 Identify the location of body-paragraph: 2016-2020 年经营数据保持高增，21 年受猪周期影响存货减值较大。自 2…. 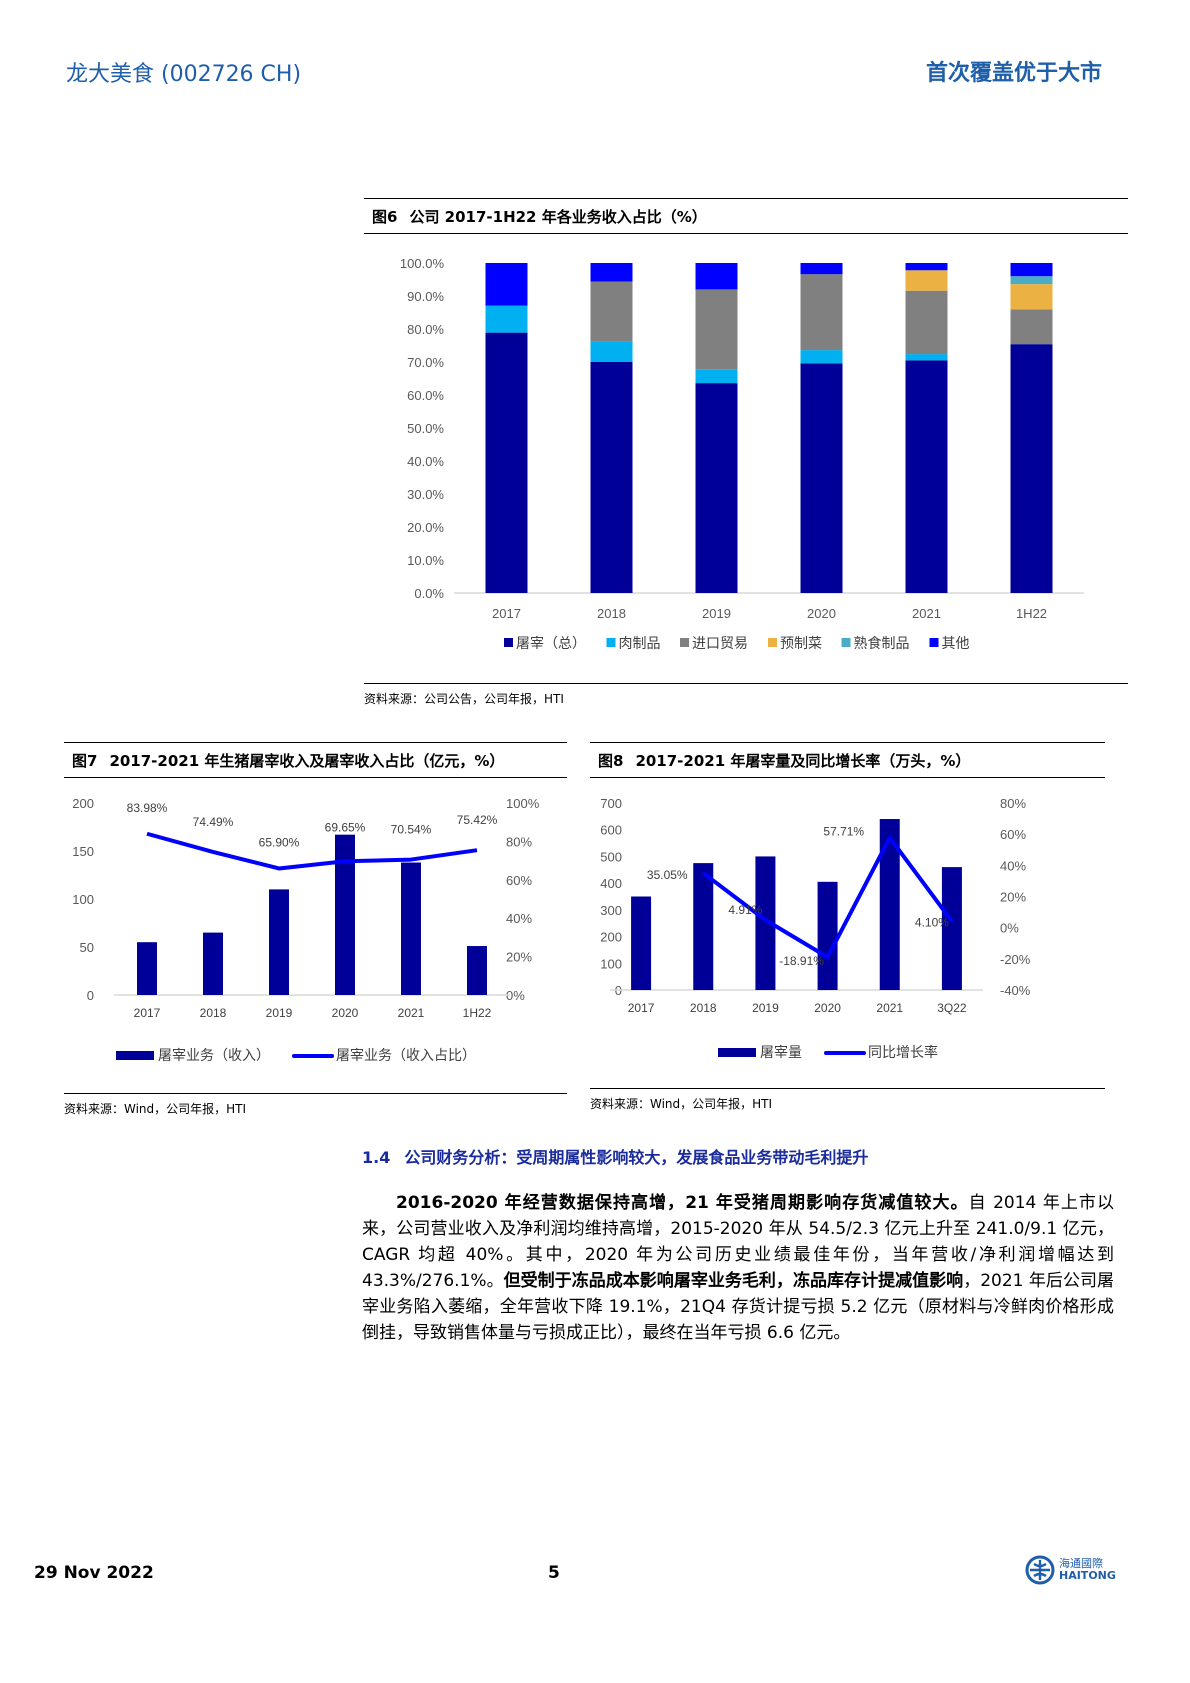
(738, 1268).